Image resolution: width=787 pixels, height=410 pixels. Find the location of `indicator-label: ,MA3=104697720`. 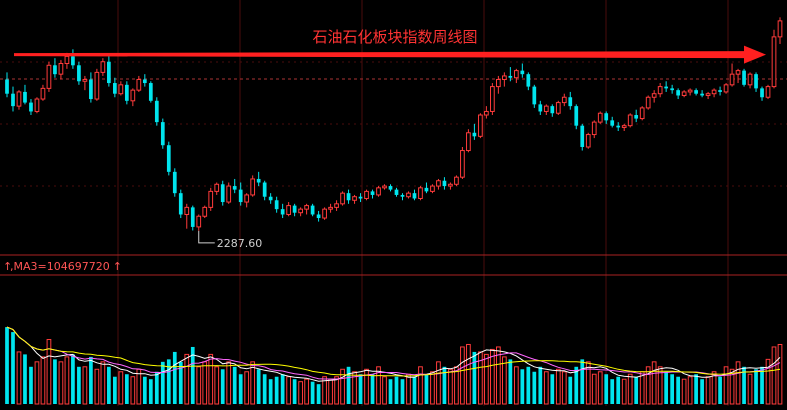

indicator-label: ,MA3=104697720 is located at coordinates (60, 266).